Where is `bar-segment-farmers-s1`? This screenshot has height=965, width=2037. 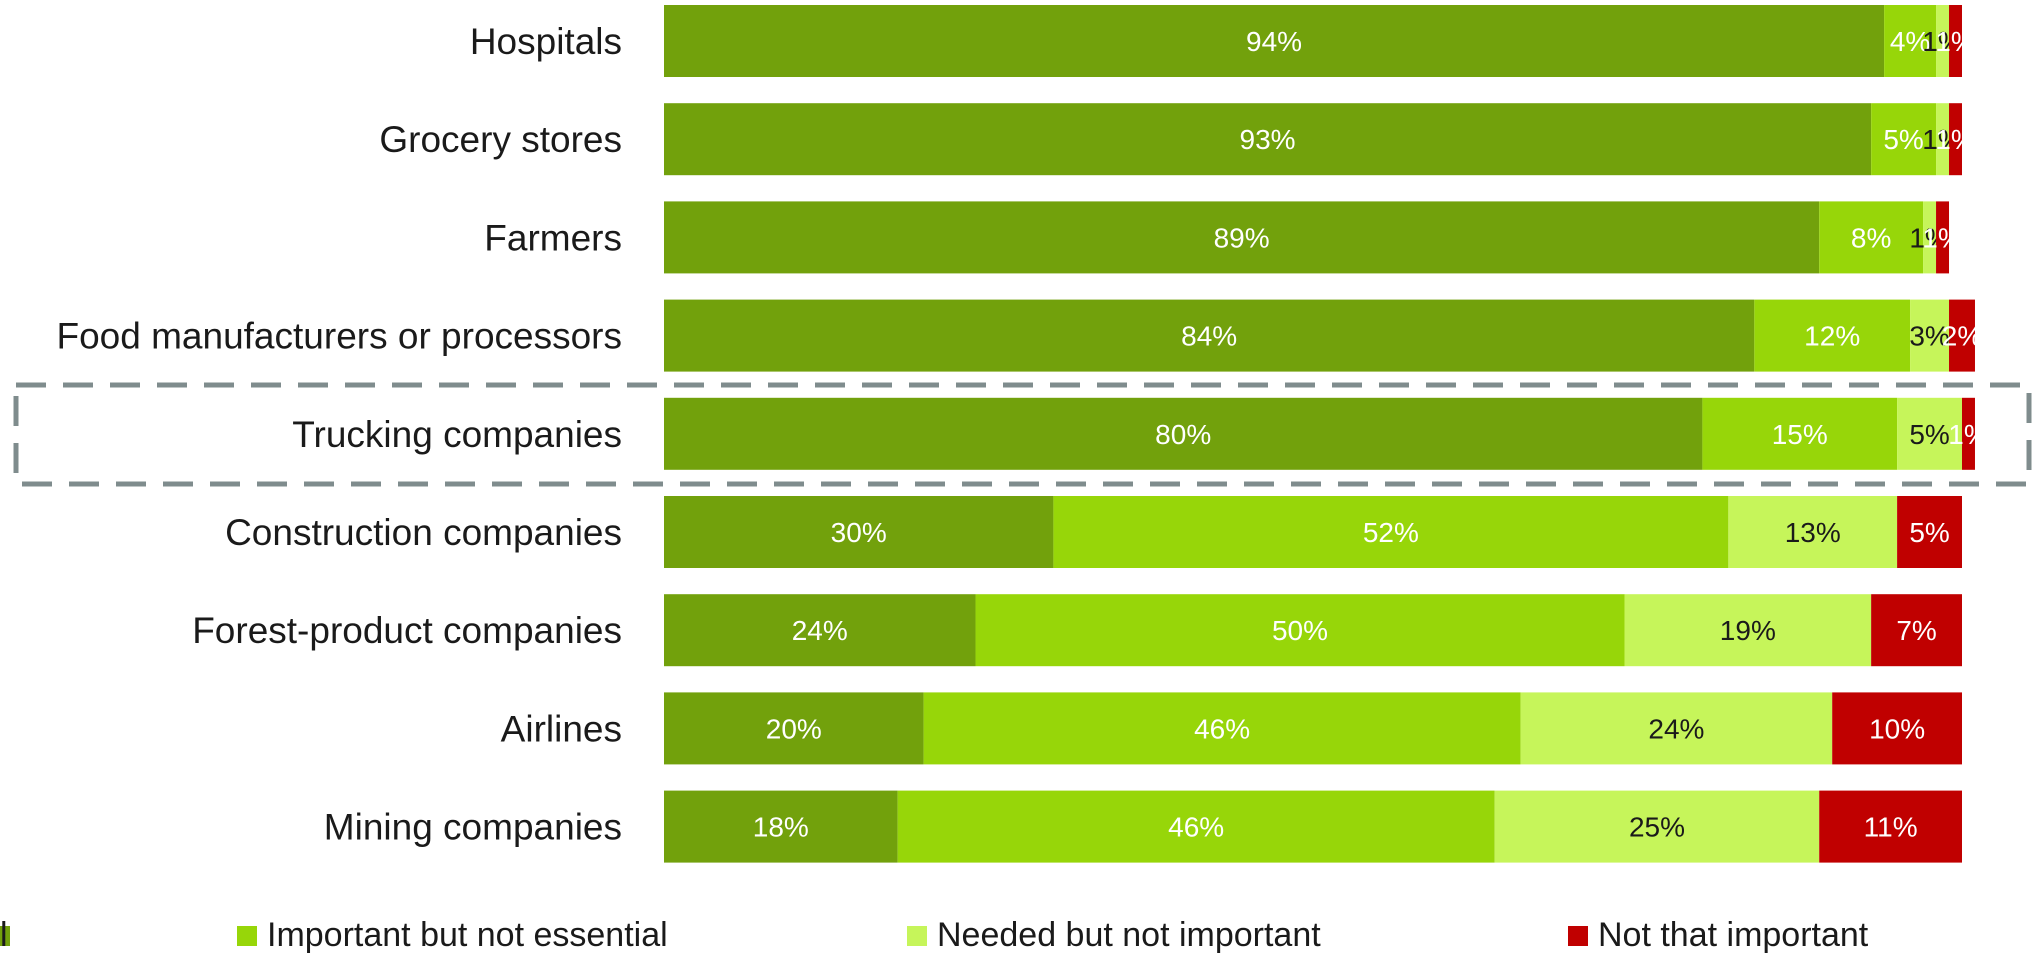
bar-segment-farmers-s1 is located at coordinates (1871, 237).